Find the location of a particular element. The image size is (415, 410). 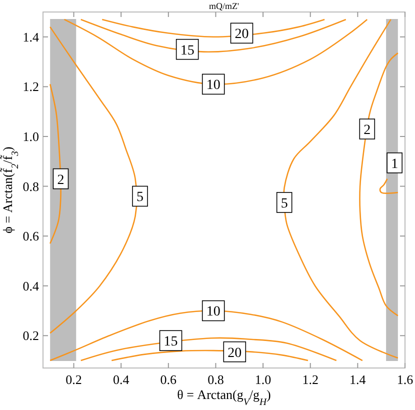

x-tick-label: 1.6 is located at coordinates (405, 379).